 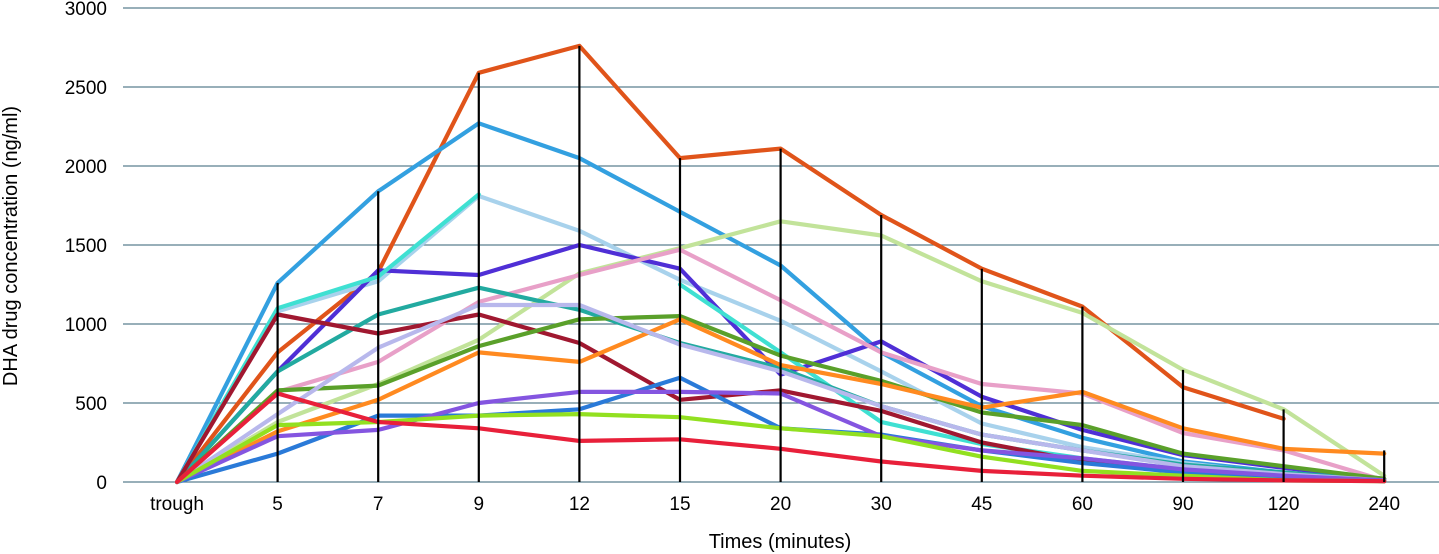 I want to click on x-tick-label-7: 7, so click(x=378, y=504).